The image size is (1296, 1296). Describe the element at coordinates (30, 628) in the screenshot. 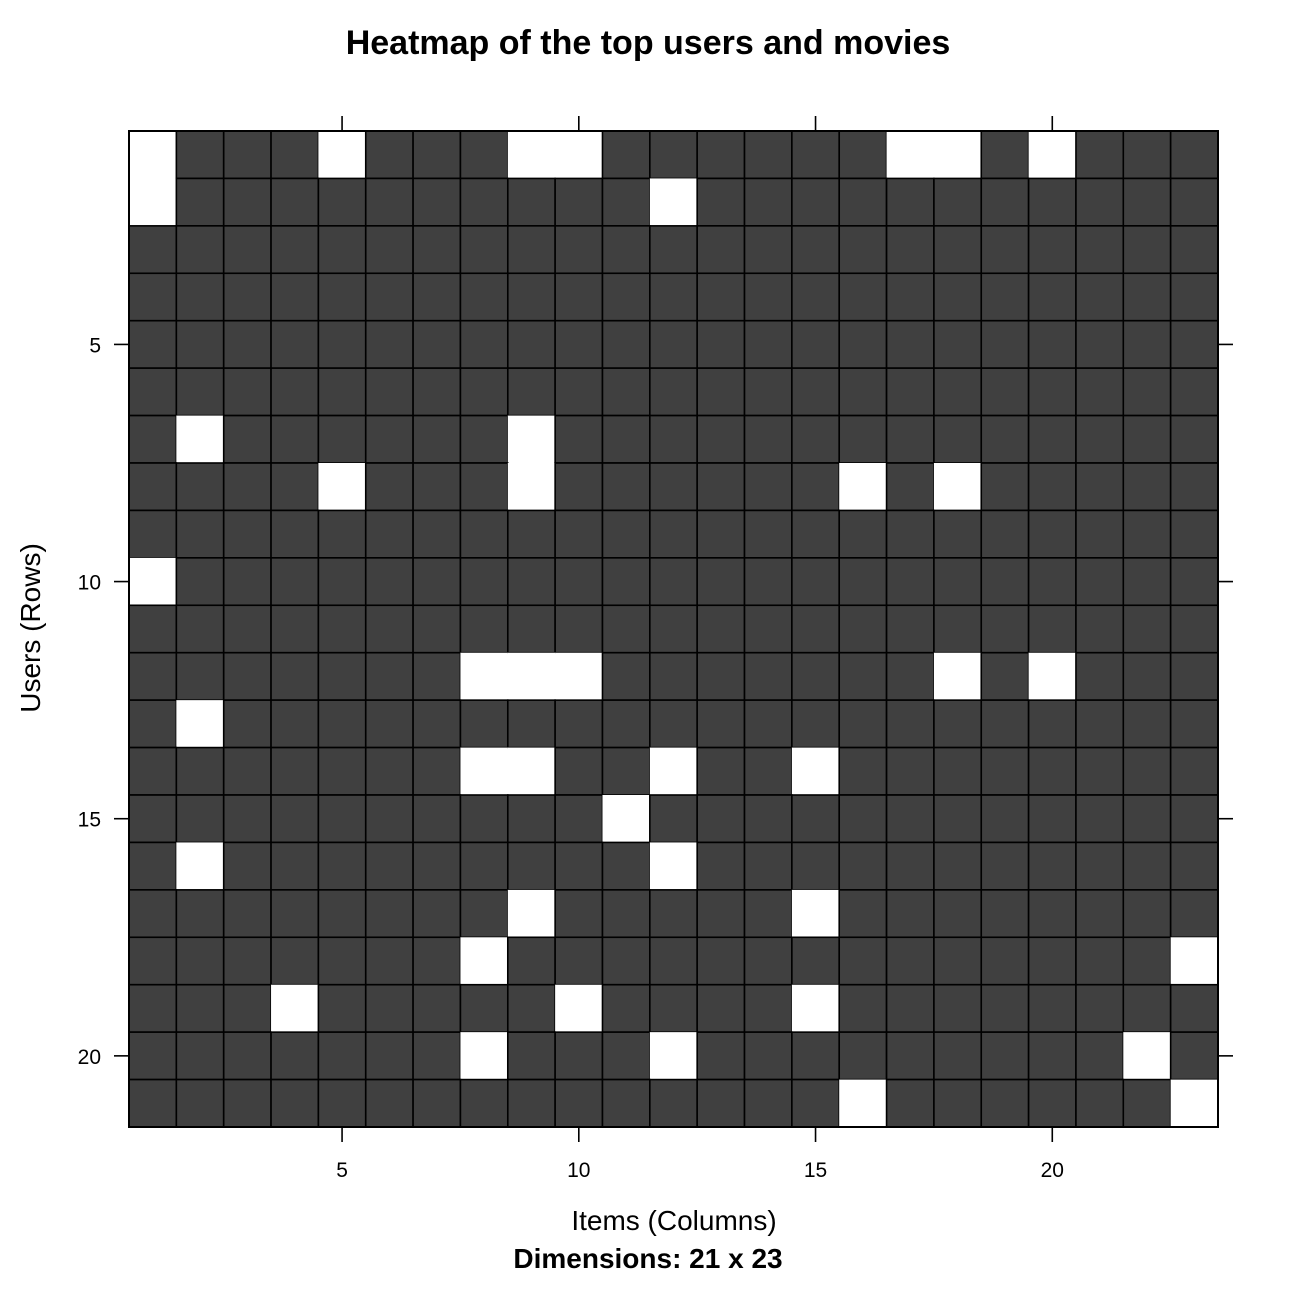

I see `y-axis-title: Users (Rows)` at that location.